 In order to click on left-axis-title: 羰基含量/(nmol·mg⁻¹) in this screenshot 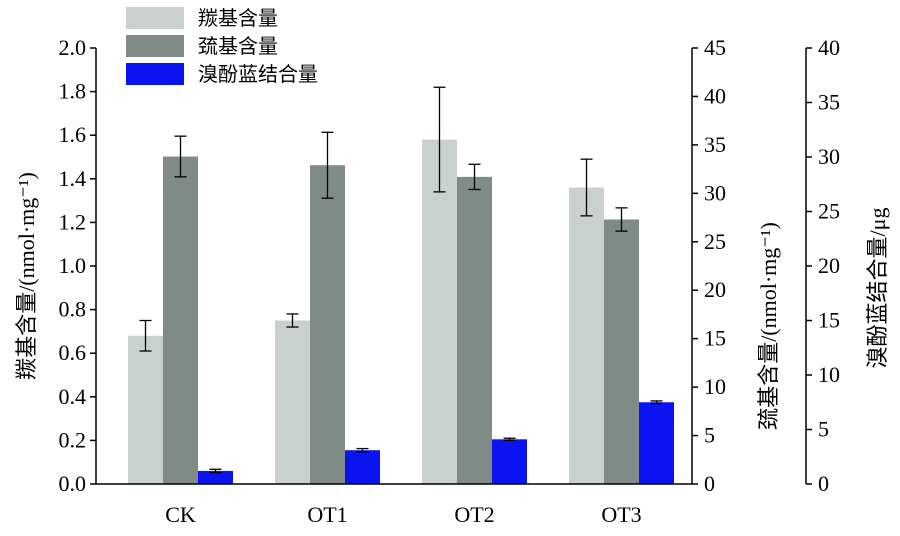, I will do `click(26, 276)`.